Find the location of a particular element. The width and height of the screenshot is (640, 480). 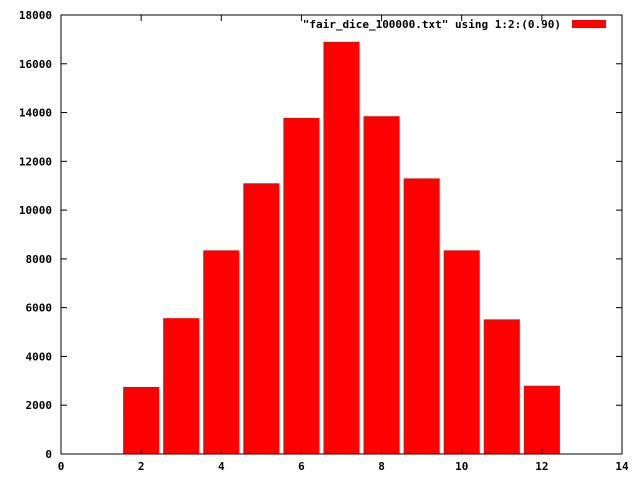

y-tick-label-4000: 4000 is located at coordinates (39, 356).